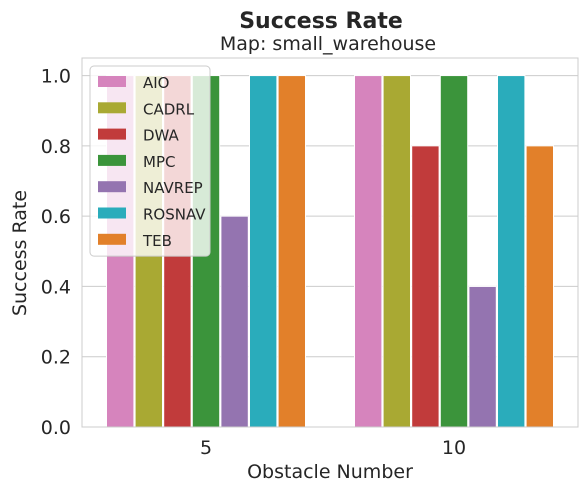 This screenshot has width=586, height=492. Describe the element at coordinates (169, 109) in the screenshot. I see `legend-label-cadrl: CADRL` at that location.